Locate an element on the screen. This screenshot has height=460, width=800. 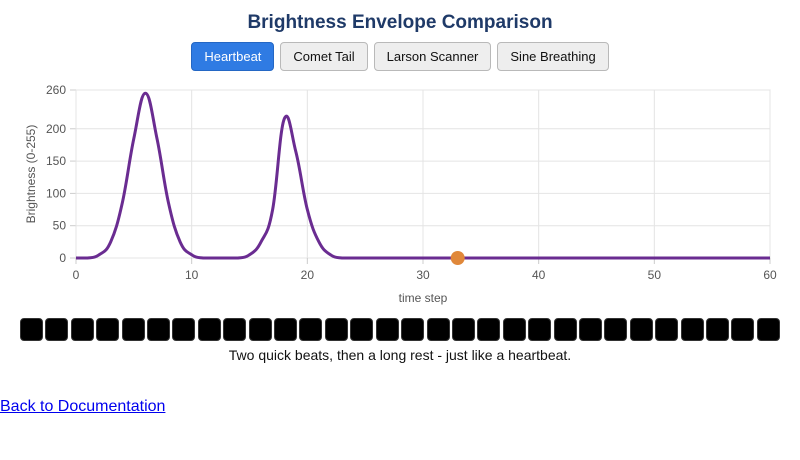
y-tick-label: 260 is located at coordinates (56, 90).